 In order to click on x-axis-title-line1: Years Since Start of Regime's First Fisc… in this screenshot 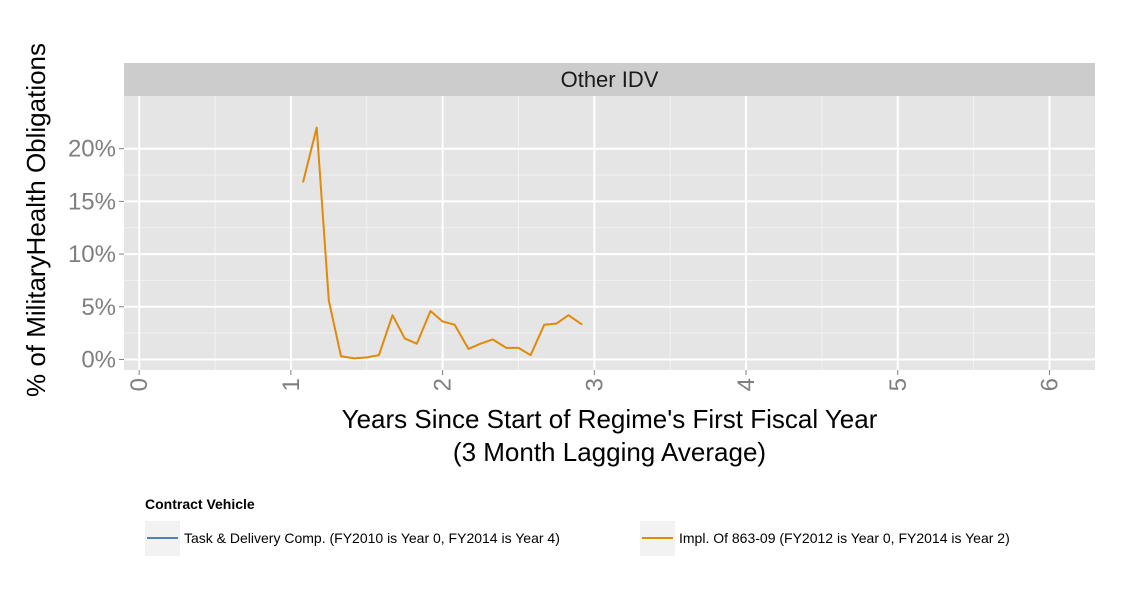, I will do `click(610, 419)`.